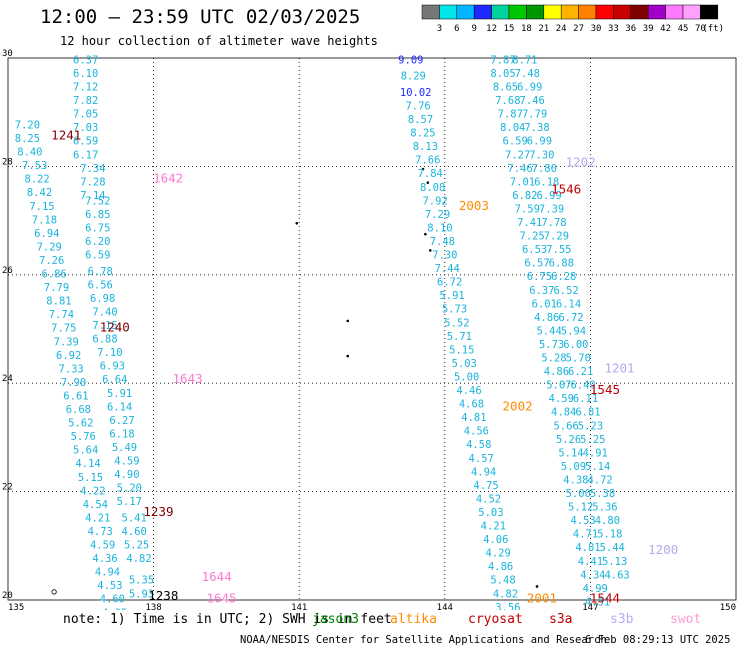 Image resolution: width=740 pixels, height=650 pixels. Describe the element at coordinates (473, 29) in the screenshot. I see `colorbar-label: 9` at that location.